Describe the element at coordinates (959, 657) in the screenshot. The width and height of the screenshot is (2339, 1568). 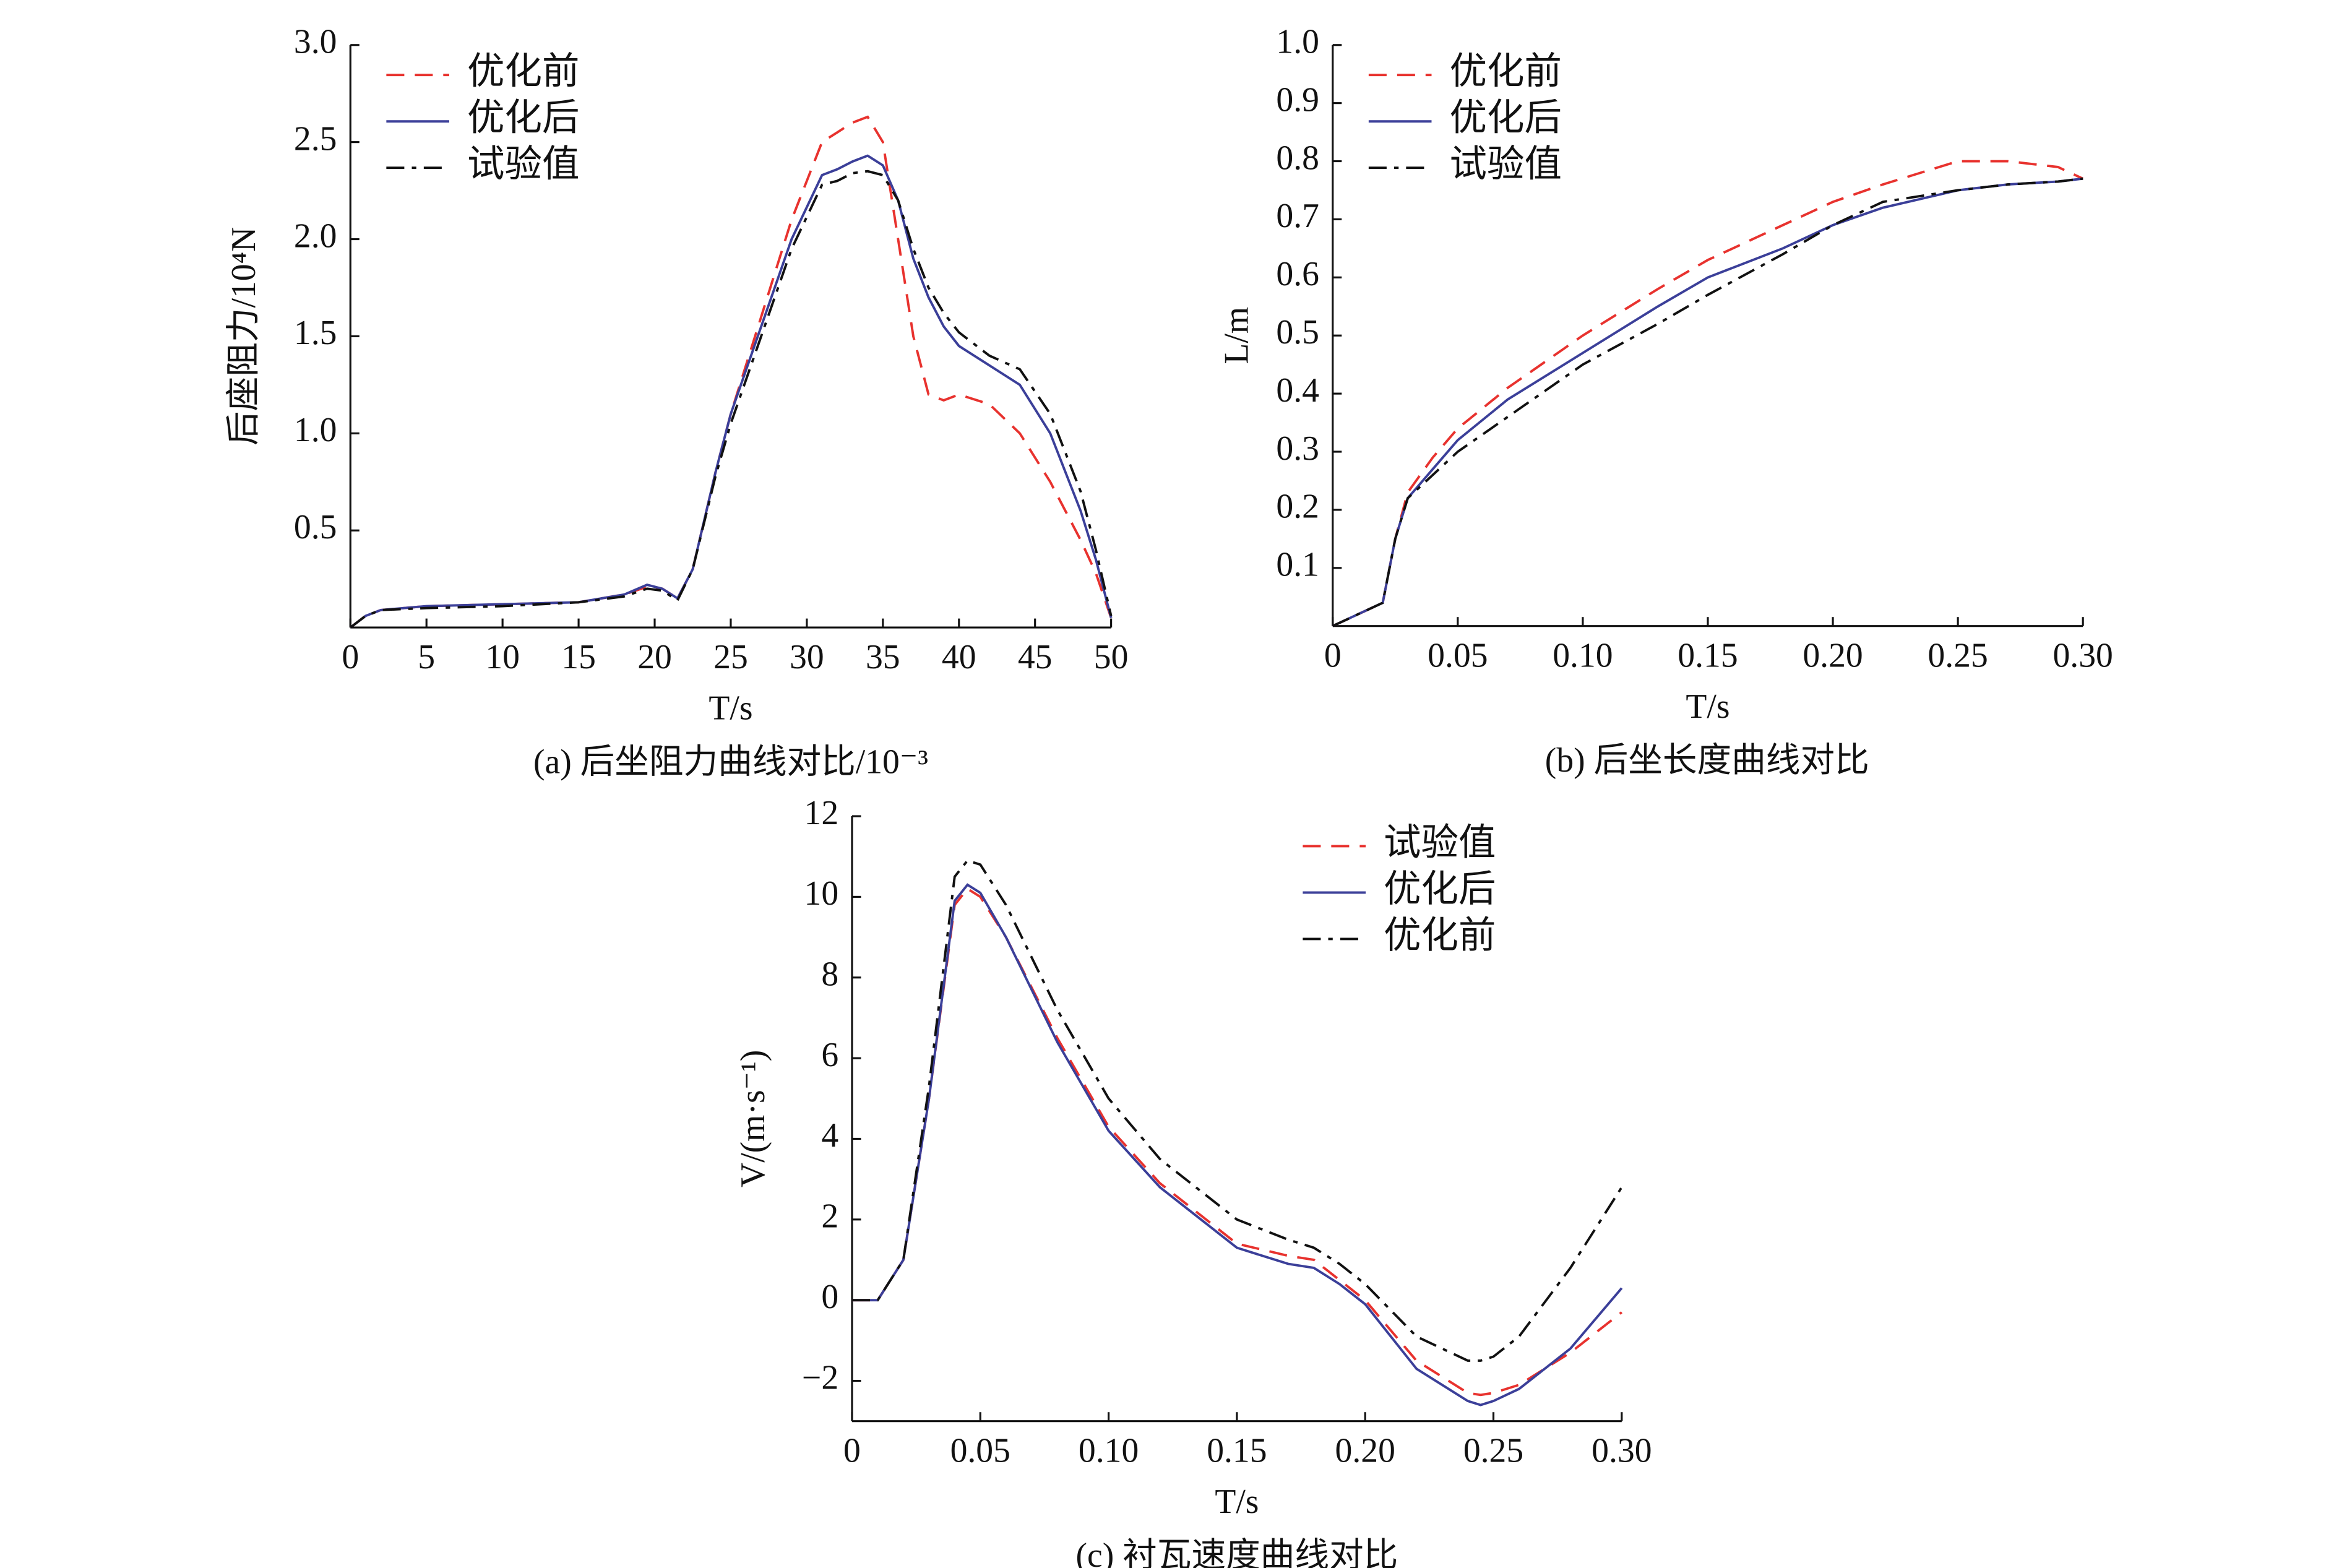
I see `x-tick-label: 40` at that location.